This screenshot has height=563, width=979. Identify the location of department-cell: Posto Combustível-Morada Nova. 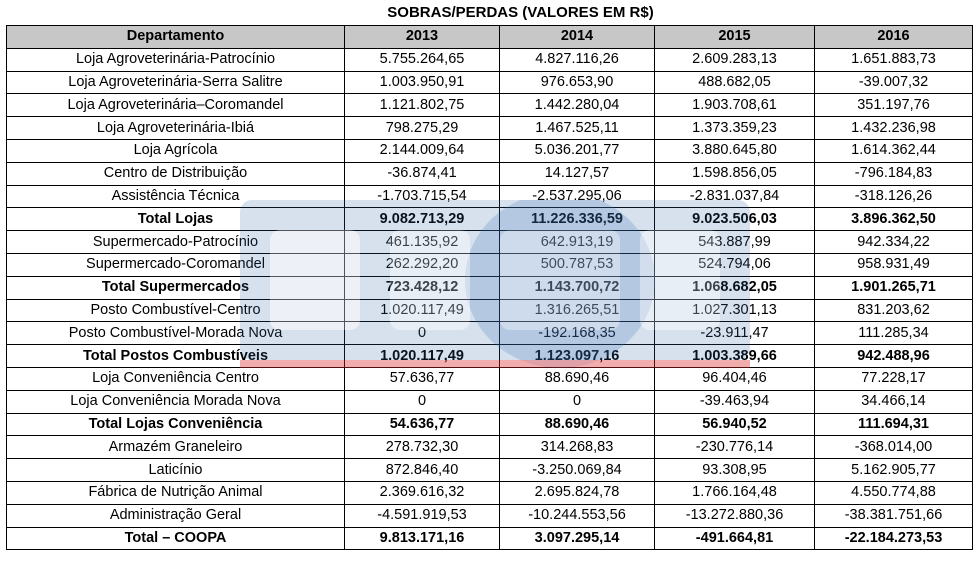
(175, 333).